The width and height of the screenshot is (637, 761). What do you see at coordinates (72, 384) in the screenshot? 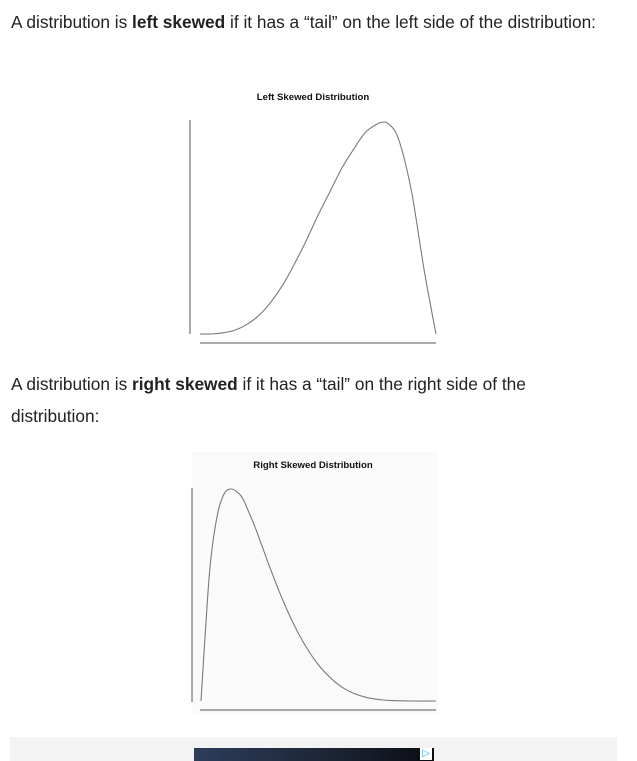
I see `right-skew-prefix: A distribution is` at bounding box center [72, 384].